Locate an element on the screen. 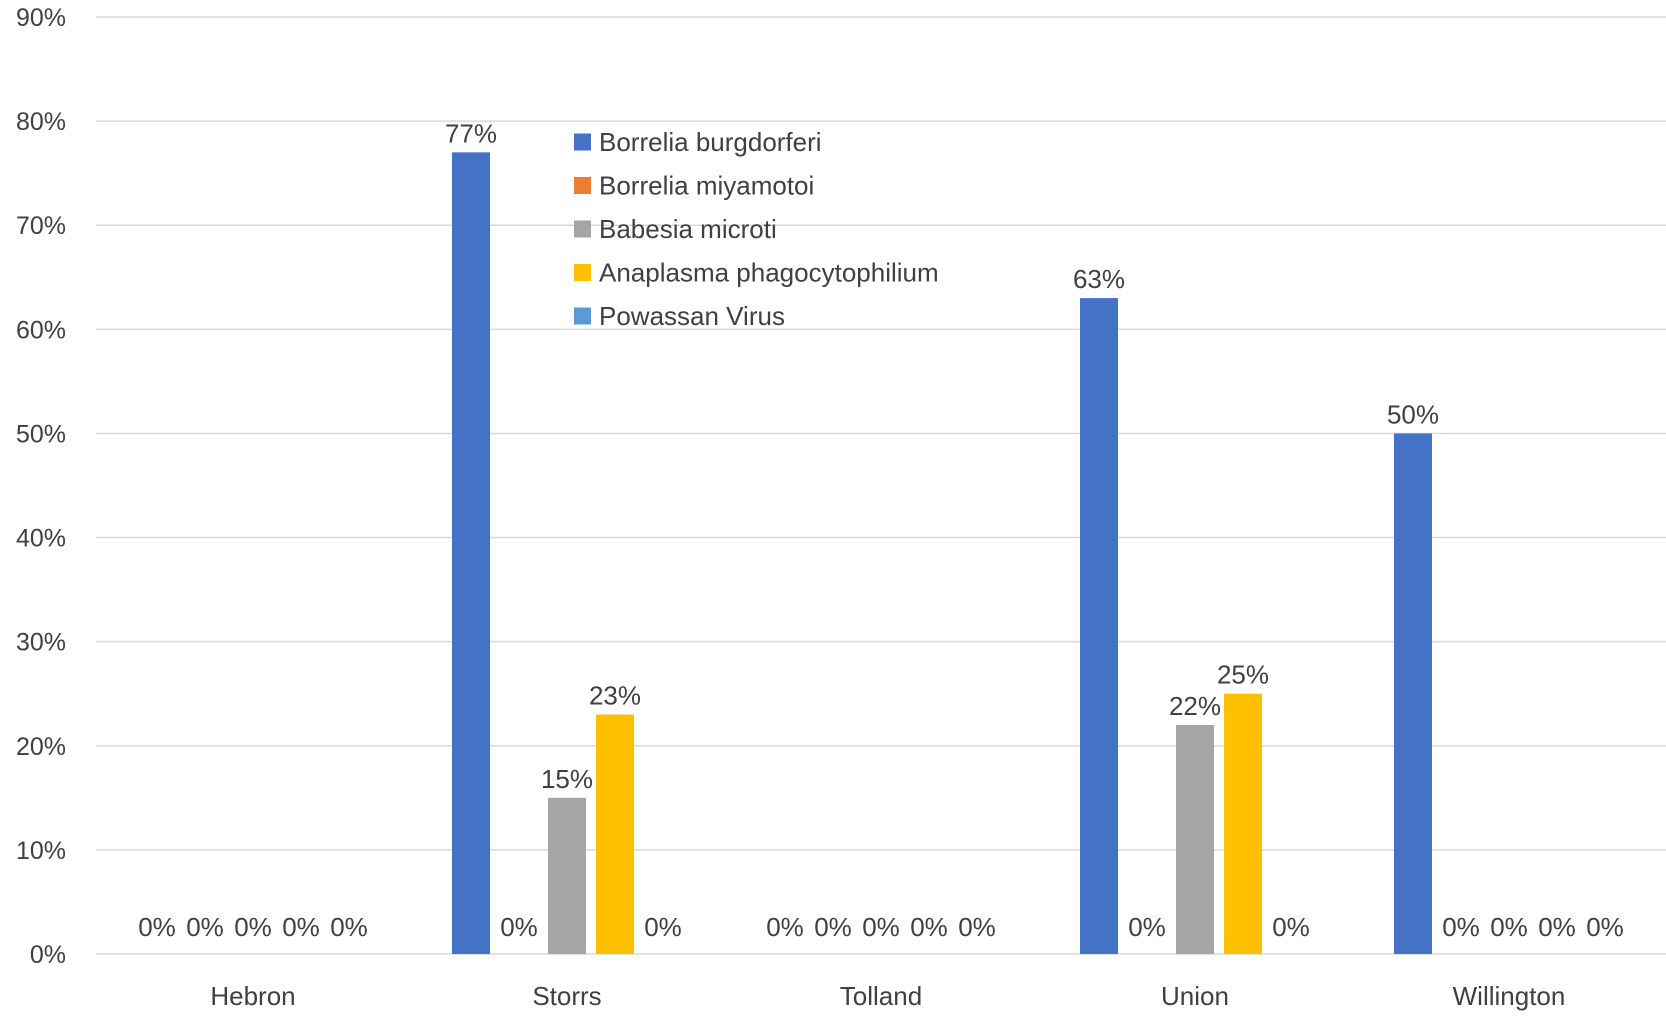  y-tick-label: 90% is located at coordinates (41, 18).